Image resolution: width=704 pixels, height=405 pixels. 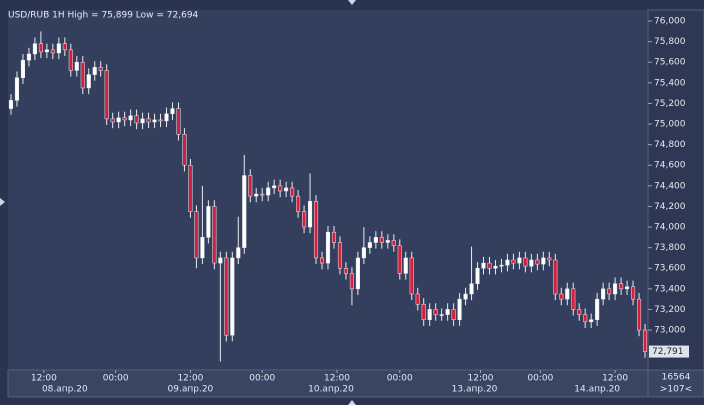 What do you see at coordinates (2, 202) in the screenshot?
I see `left-handle` at bounding box center [2, 202].